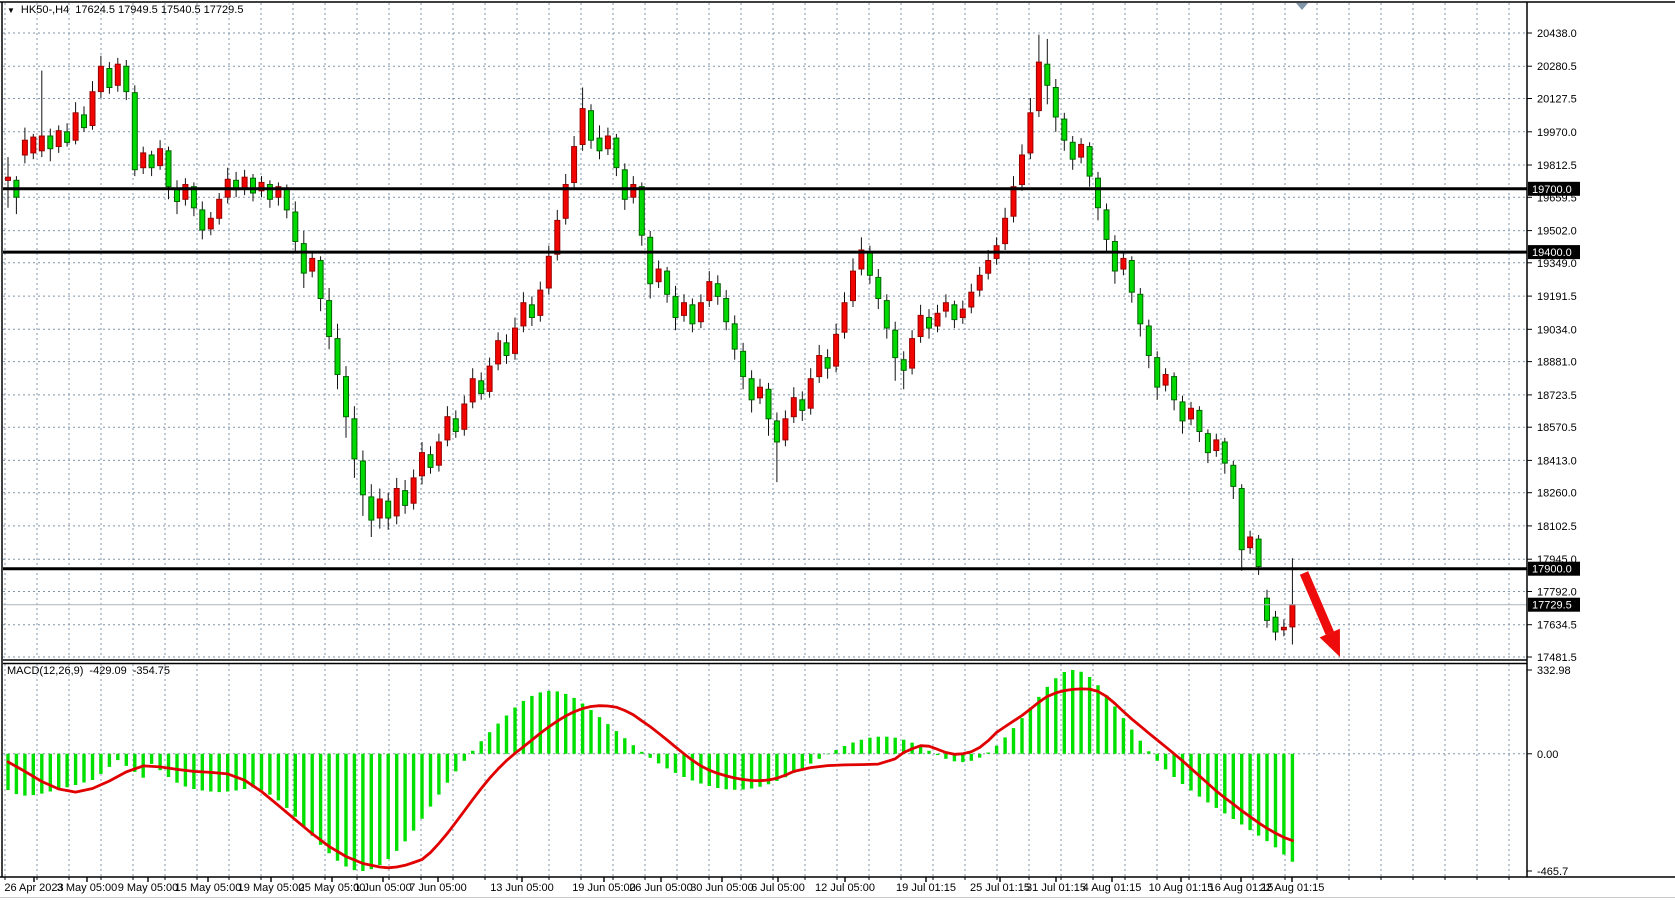 Image resolution: width=1675 pixels, height=900 pixels. Describe the element at coordinates (11, 10) in the screenshot. I see `symbol-dropdown-icon: ▼` at that location.